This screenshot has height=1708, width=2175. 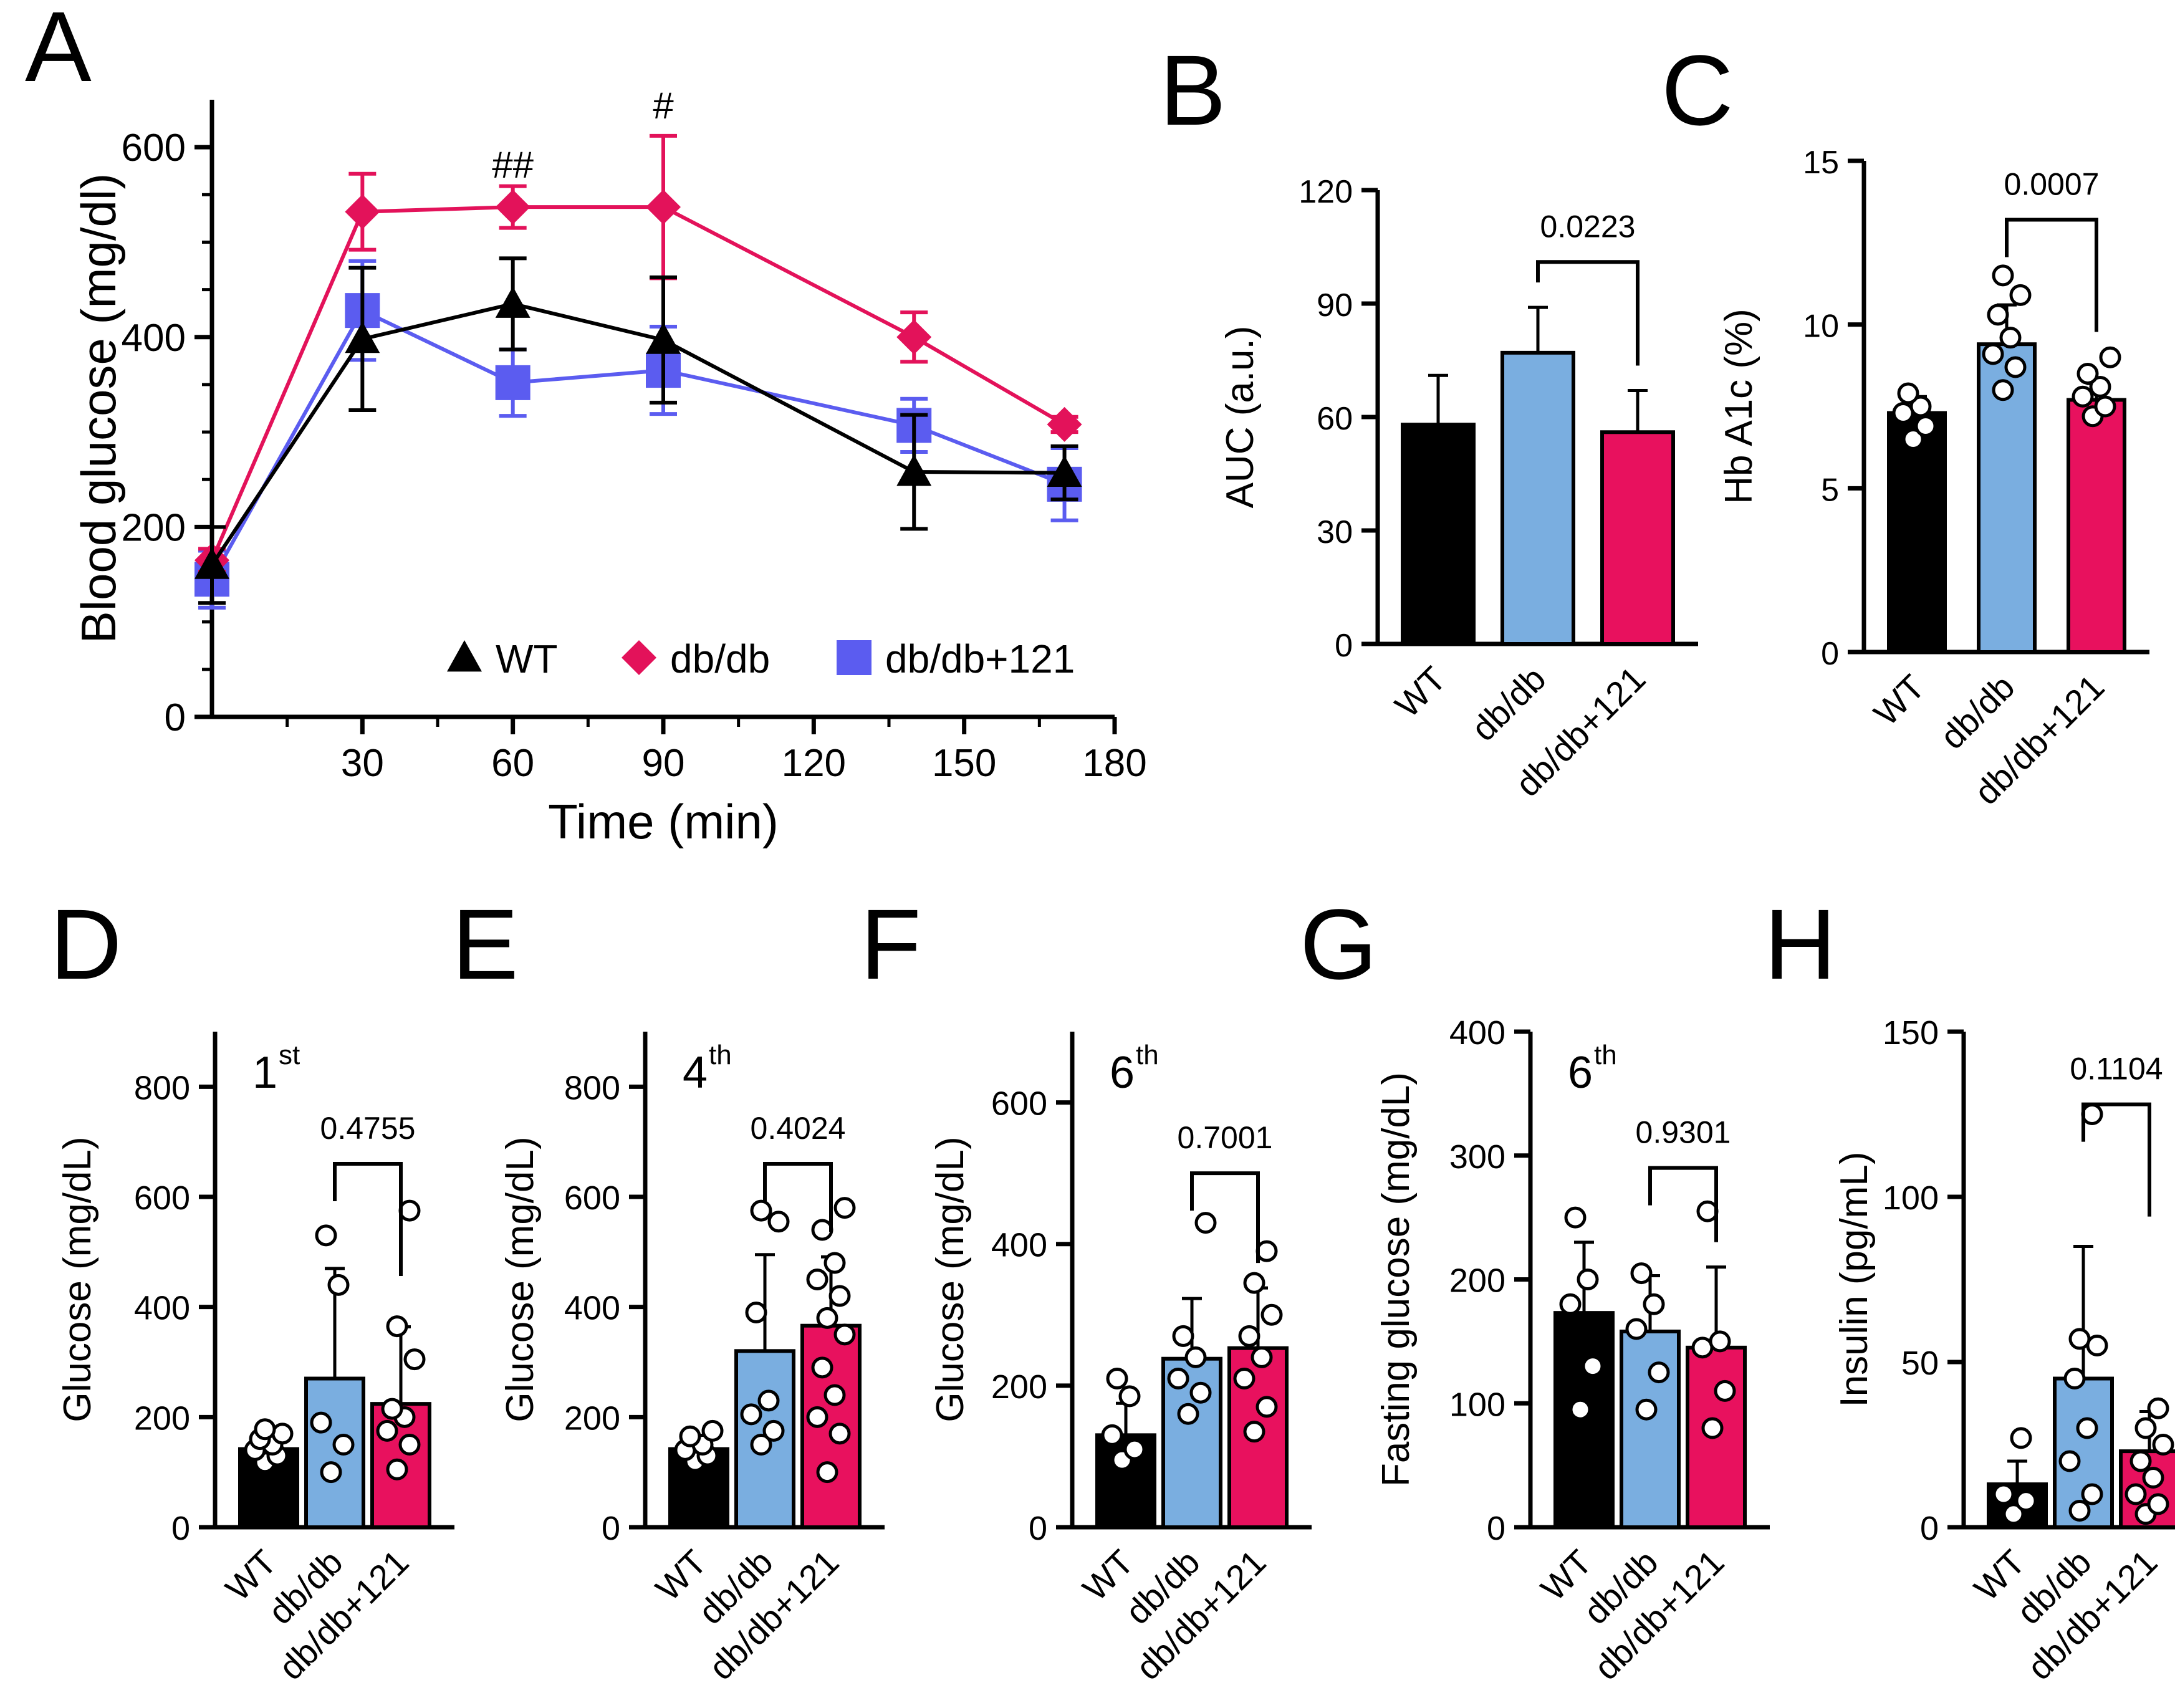 I want to click on panel-e-y-tick-label: 400, so click(x=592, y=1308).